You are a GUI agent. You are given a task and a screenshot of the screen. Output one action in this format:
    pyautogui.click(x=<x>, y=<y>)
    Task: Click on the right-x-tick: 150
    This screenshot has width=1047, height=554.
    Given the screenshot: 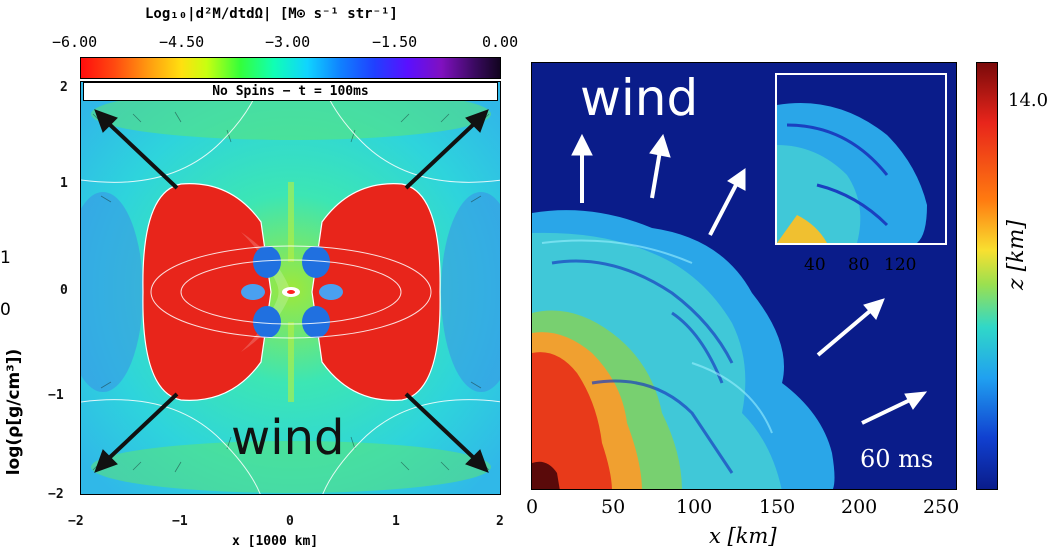 What is the action you would take?
    pyautogui.click(x=777, y=507)
    